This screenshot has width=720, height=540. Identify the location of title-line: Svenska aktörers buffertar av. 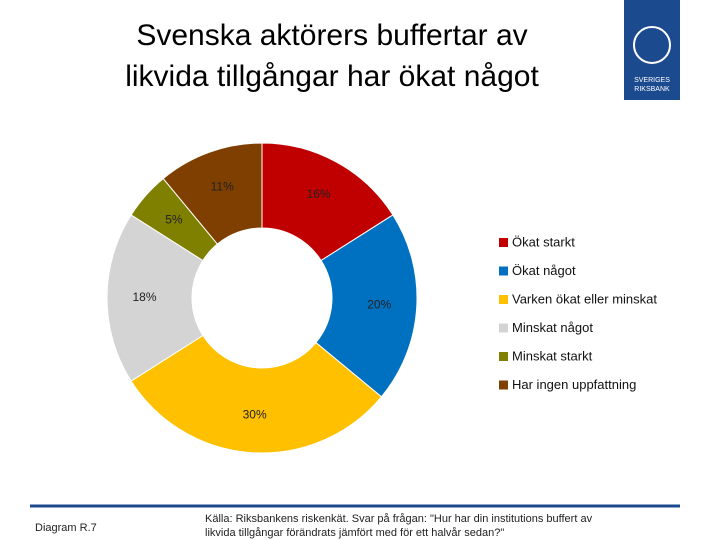
(331, 35).